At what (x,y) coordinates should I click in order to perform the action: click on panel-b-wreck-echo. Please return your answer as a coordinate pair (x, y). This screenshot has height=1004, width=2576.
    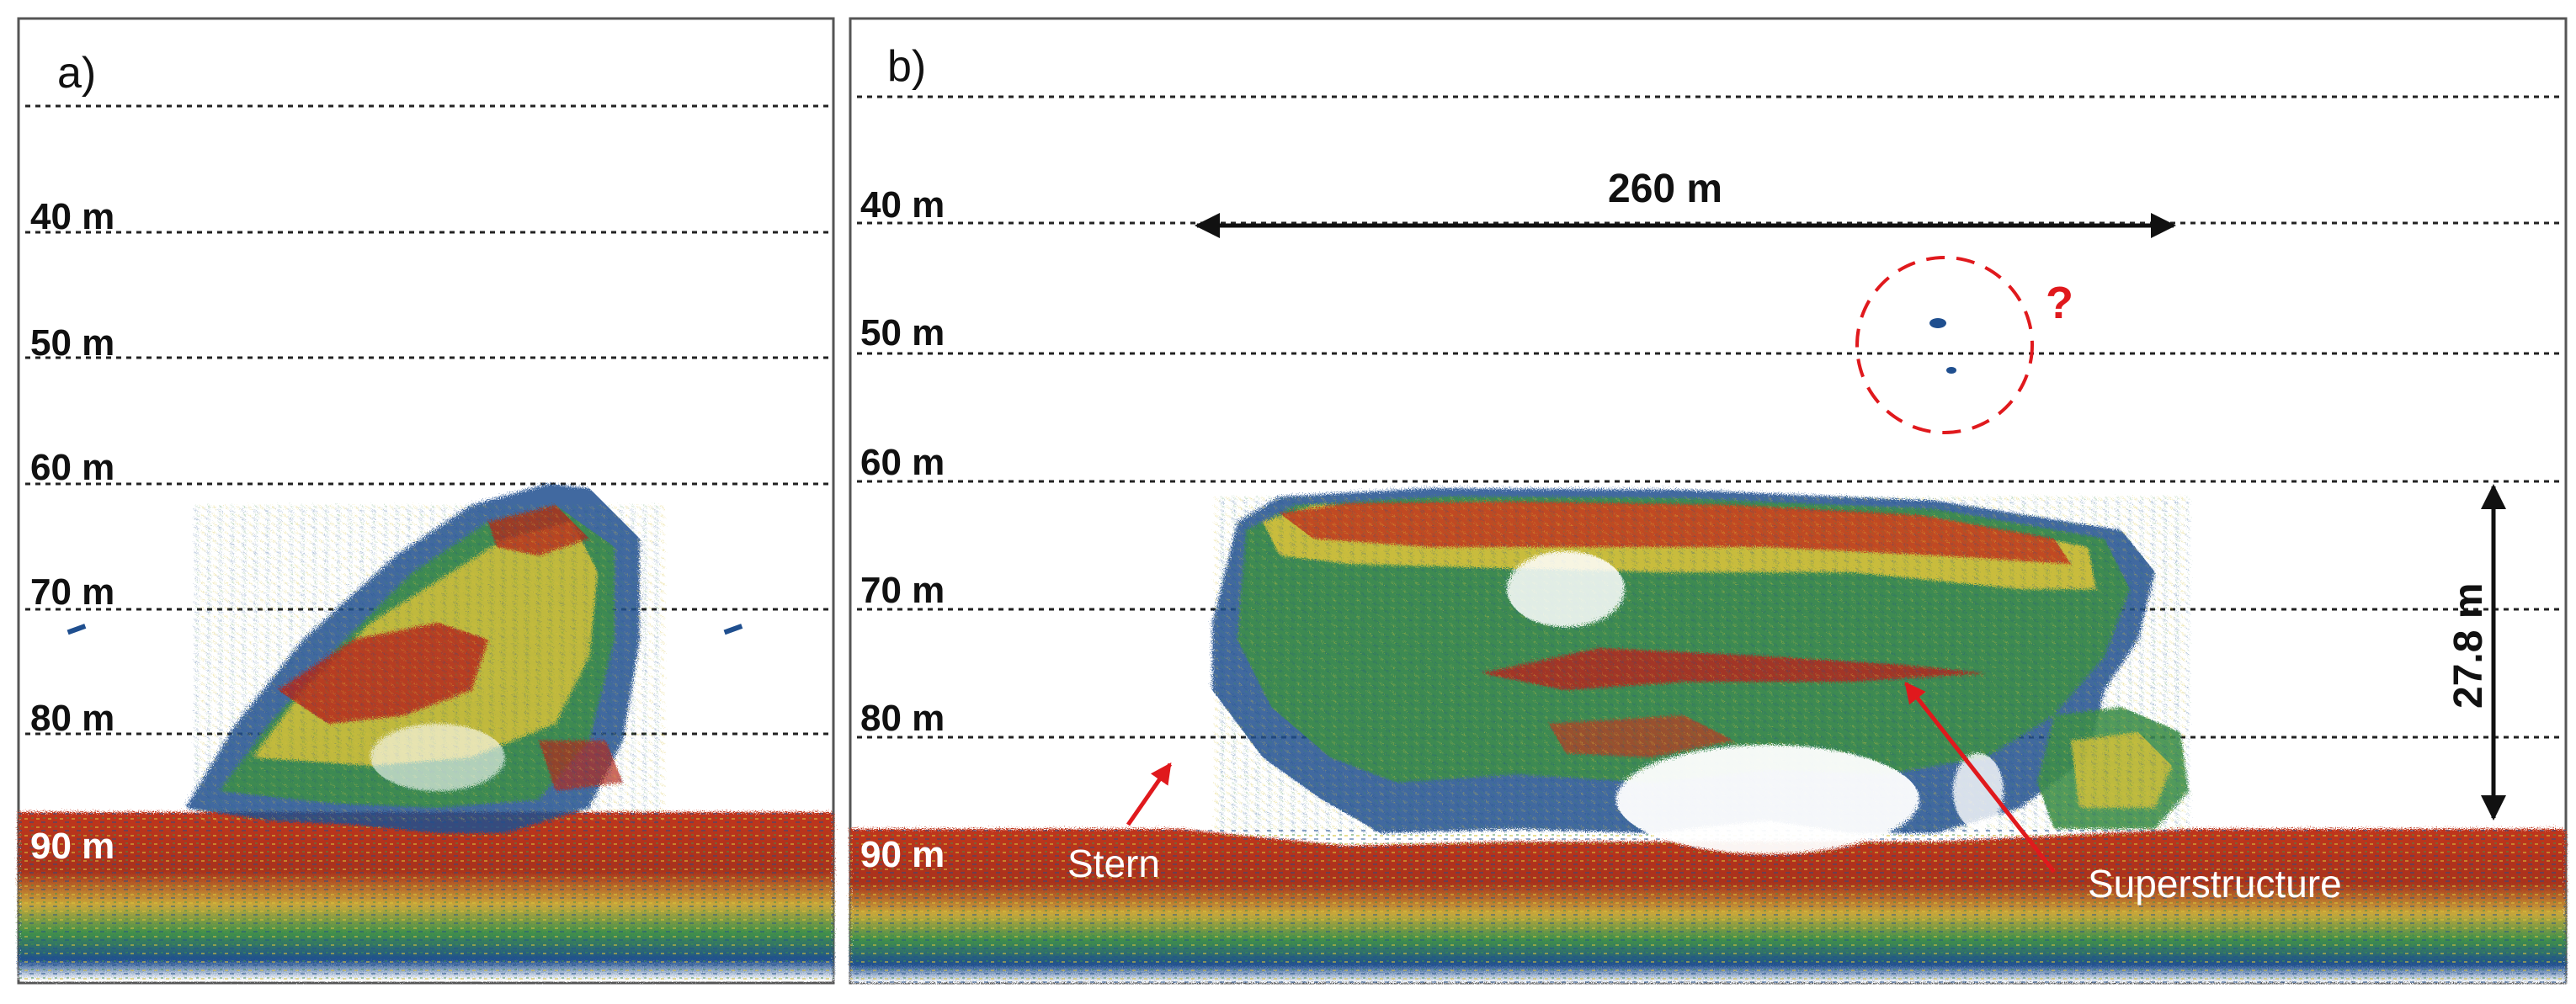
    Looking at the image, I should click on (1701, 671).